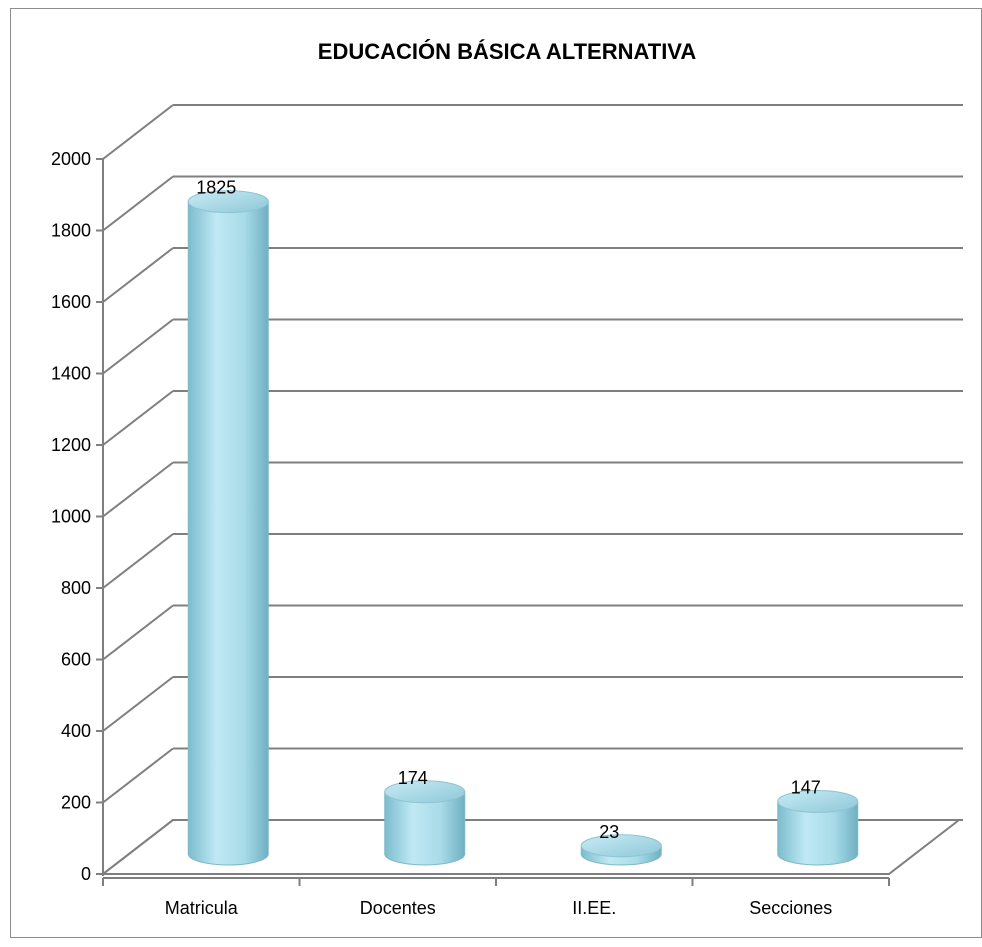 Image resolution: width=982 pixels, height=947 pixels. Describe the element at coordinates (71, 159) in the screenshot. I see `y-tick-label: 2000` at that location.